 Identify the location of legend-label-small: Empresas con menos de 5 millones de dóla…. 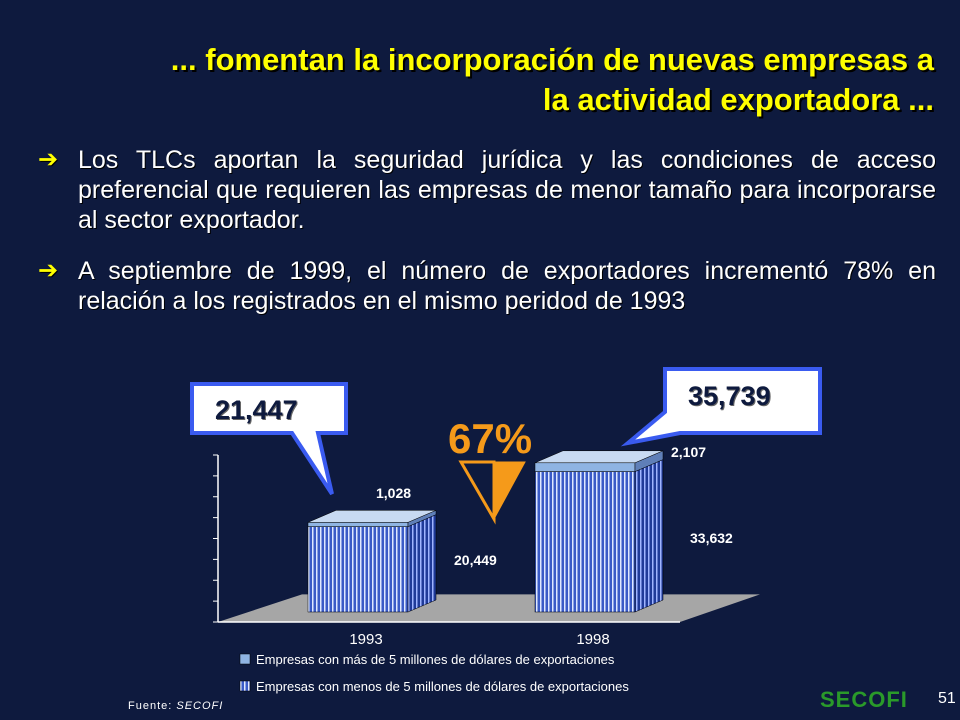
(442, 686).